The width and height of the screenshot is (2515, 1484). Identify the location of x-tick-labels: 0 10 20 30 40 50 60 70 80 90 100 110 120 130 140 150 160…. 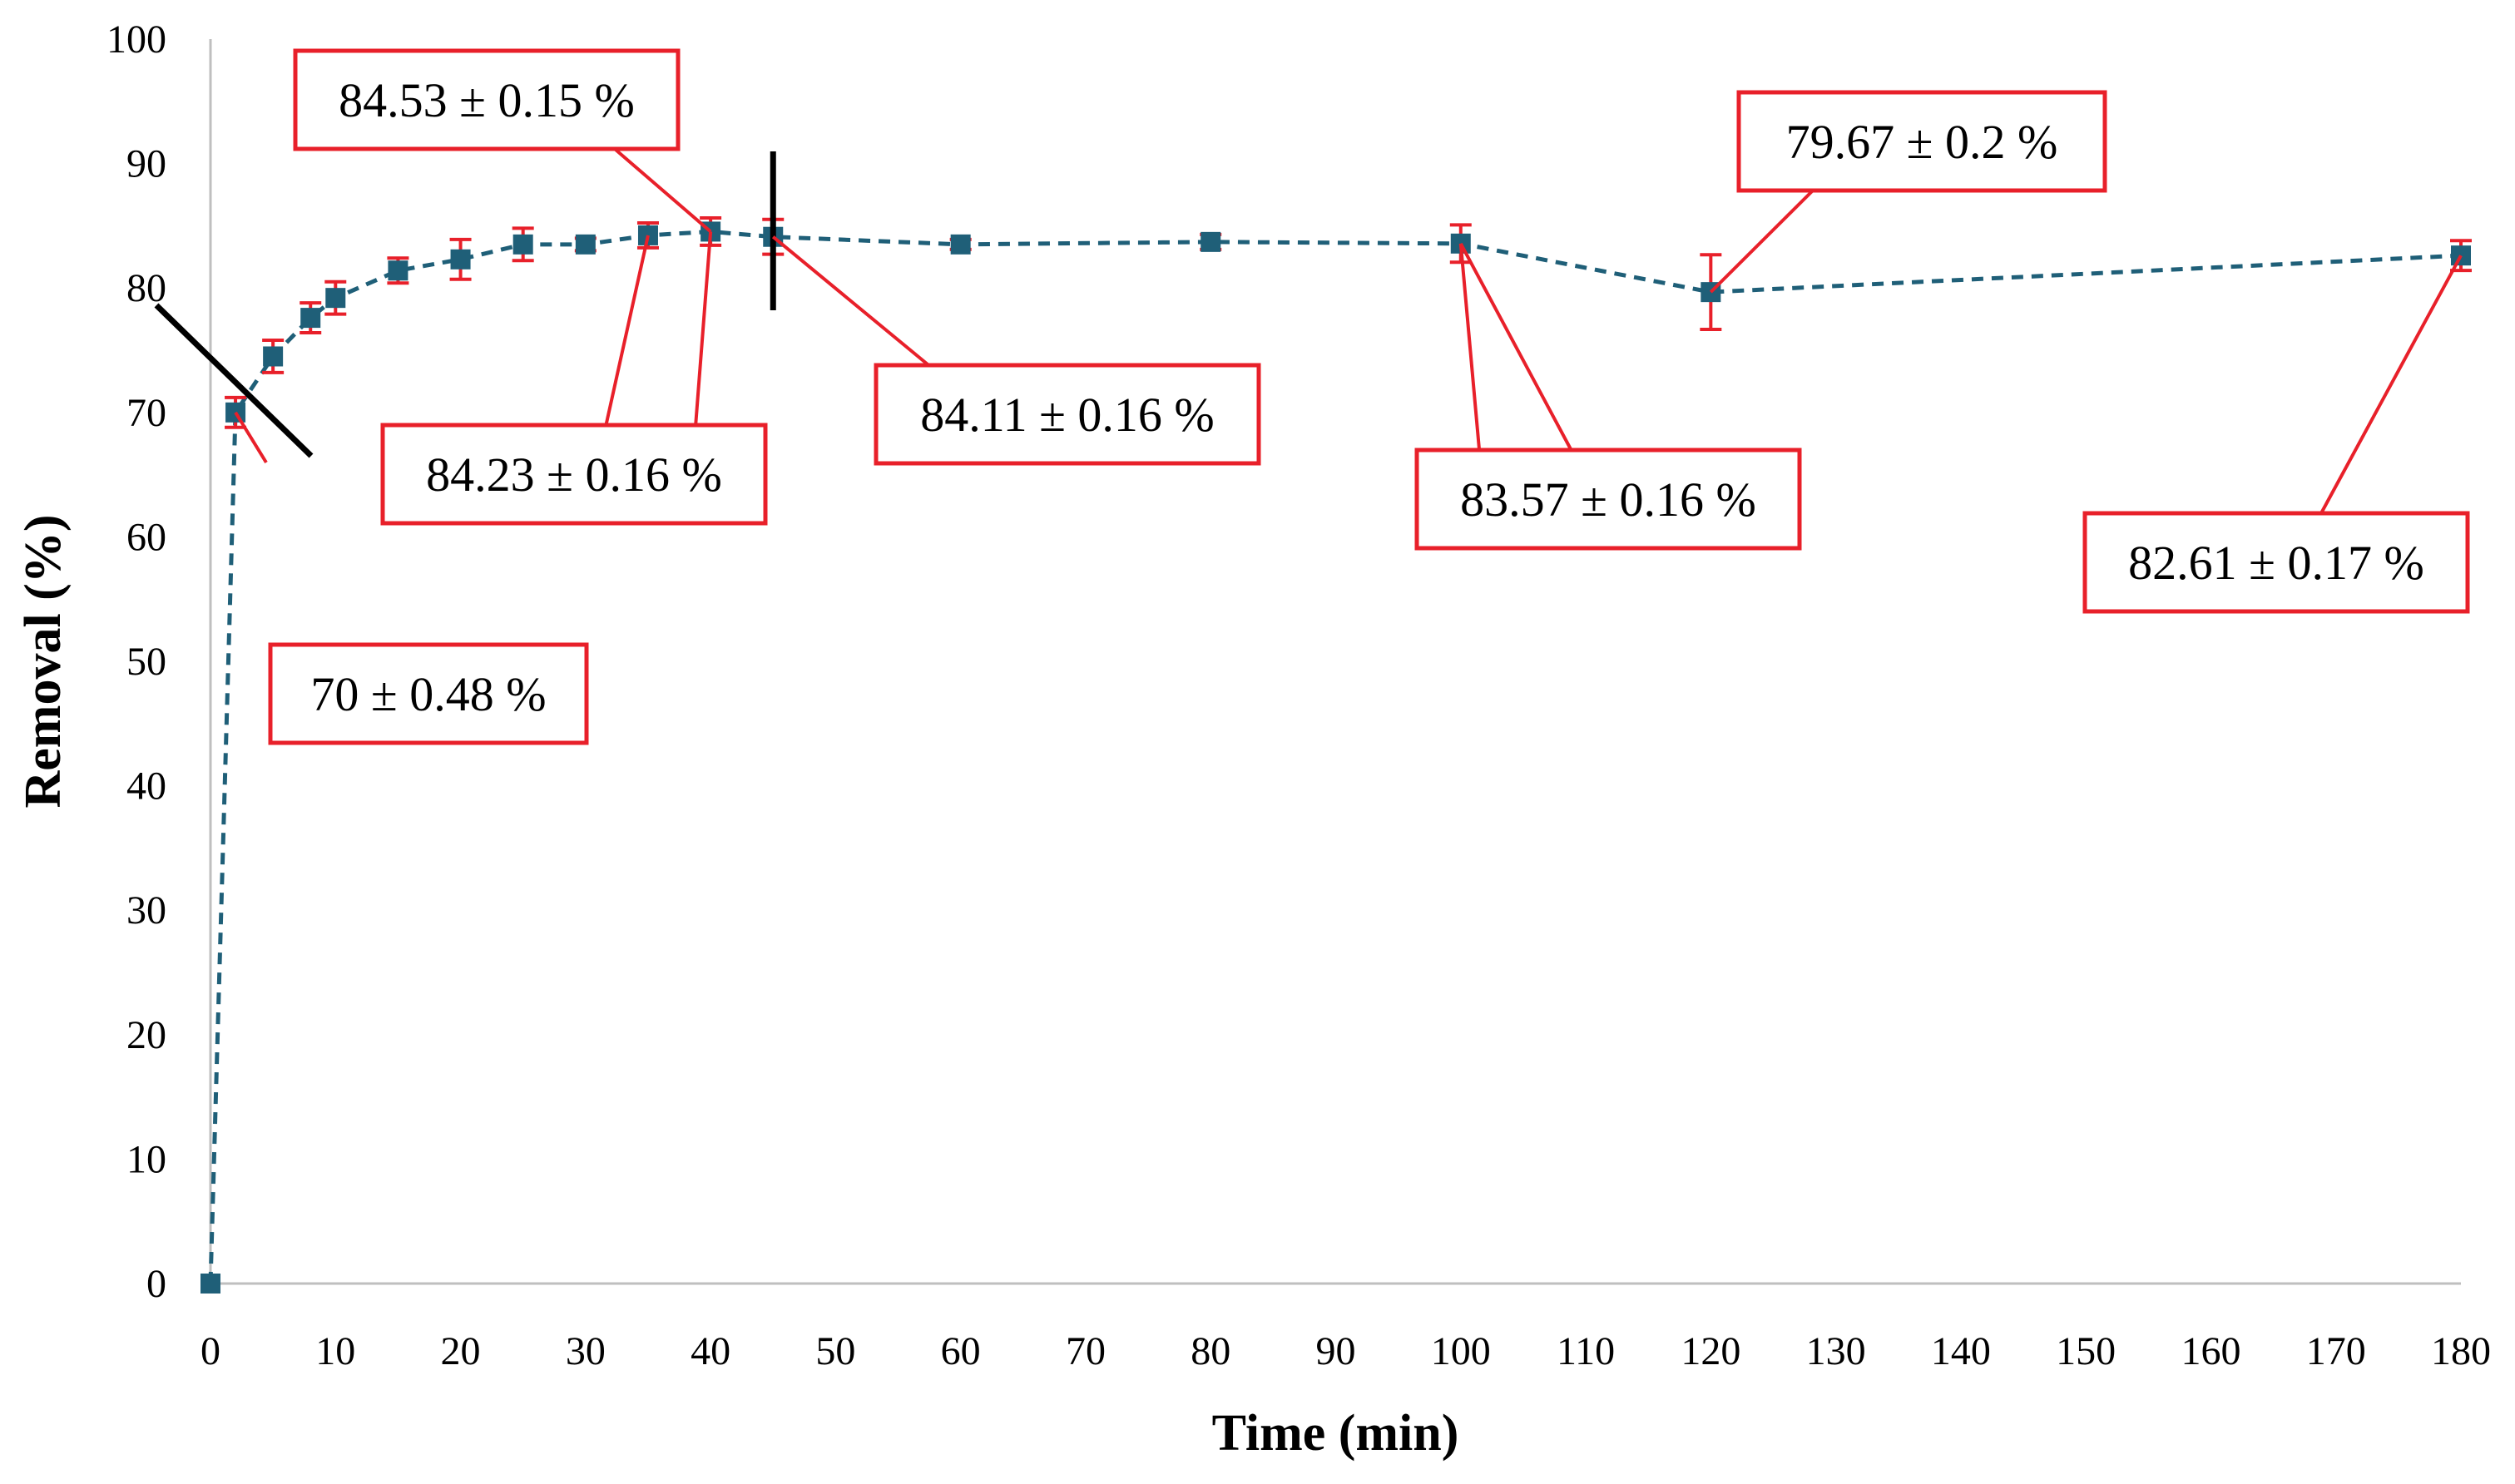
(1346, 1351).